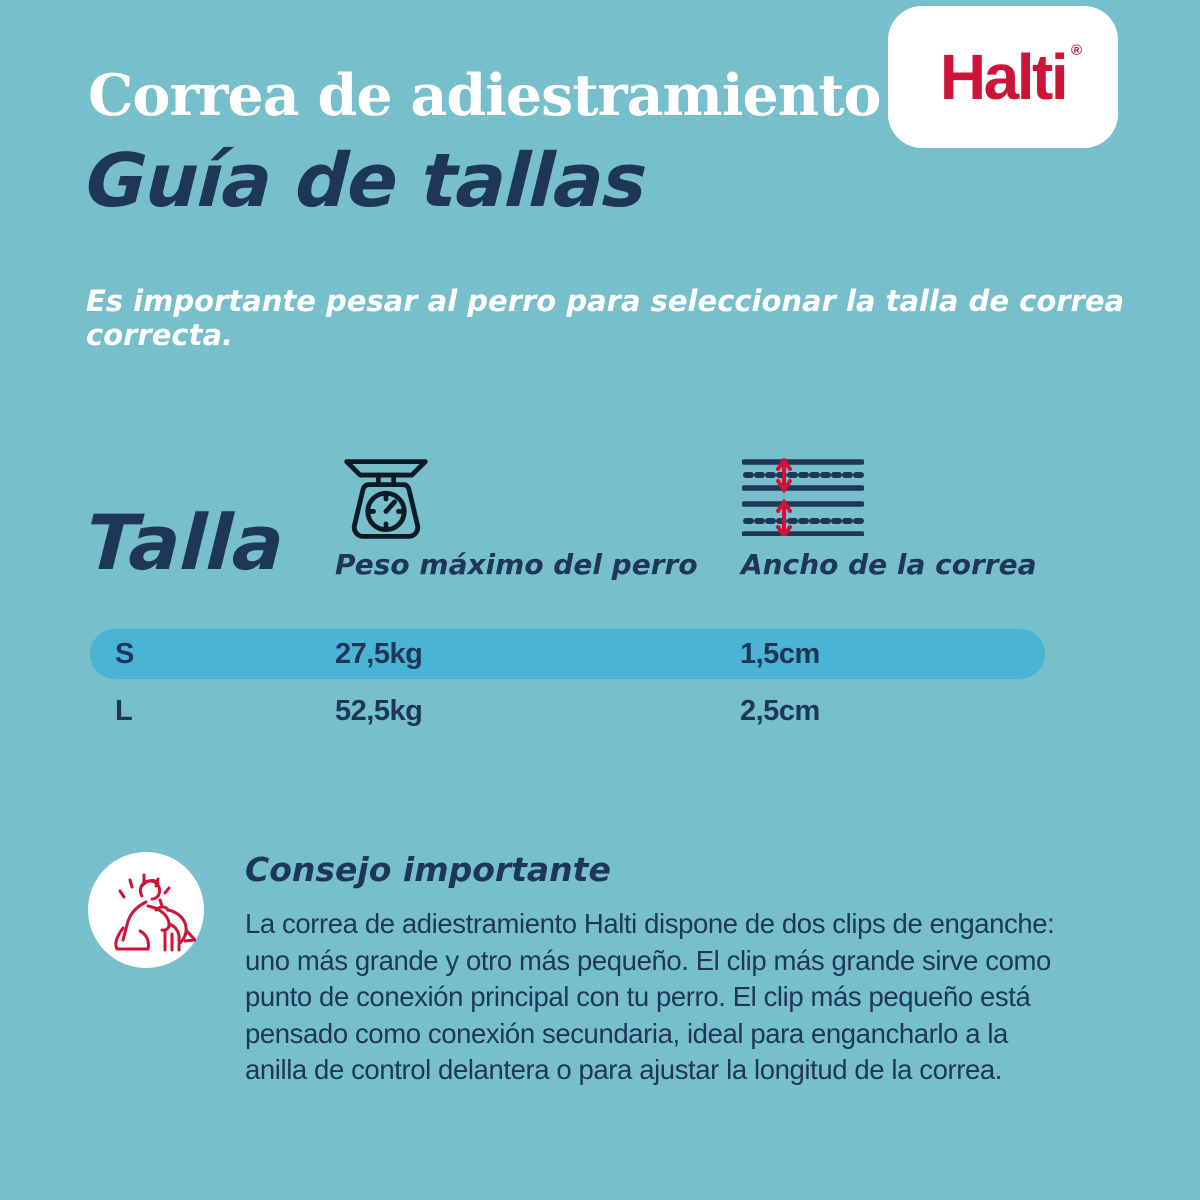 This screenshot has height=1200, width=1200. I want to click on max-weight-cell: 27,5kg, so click(379, 653).